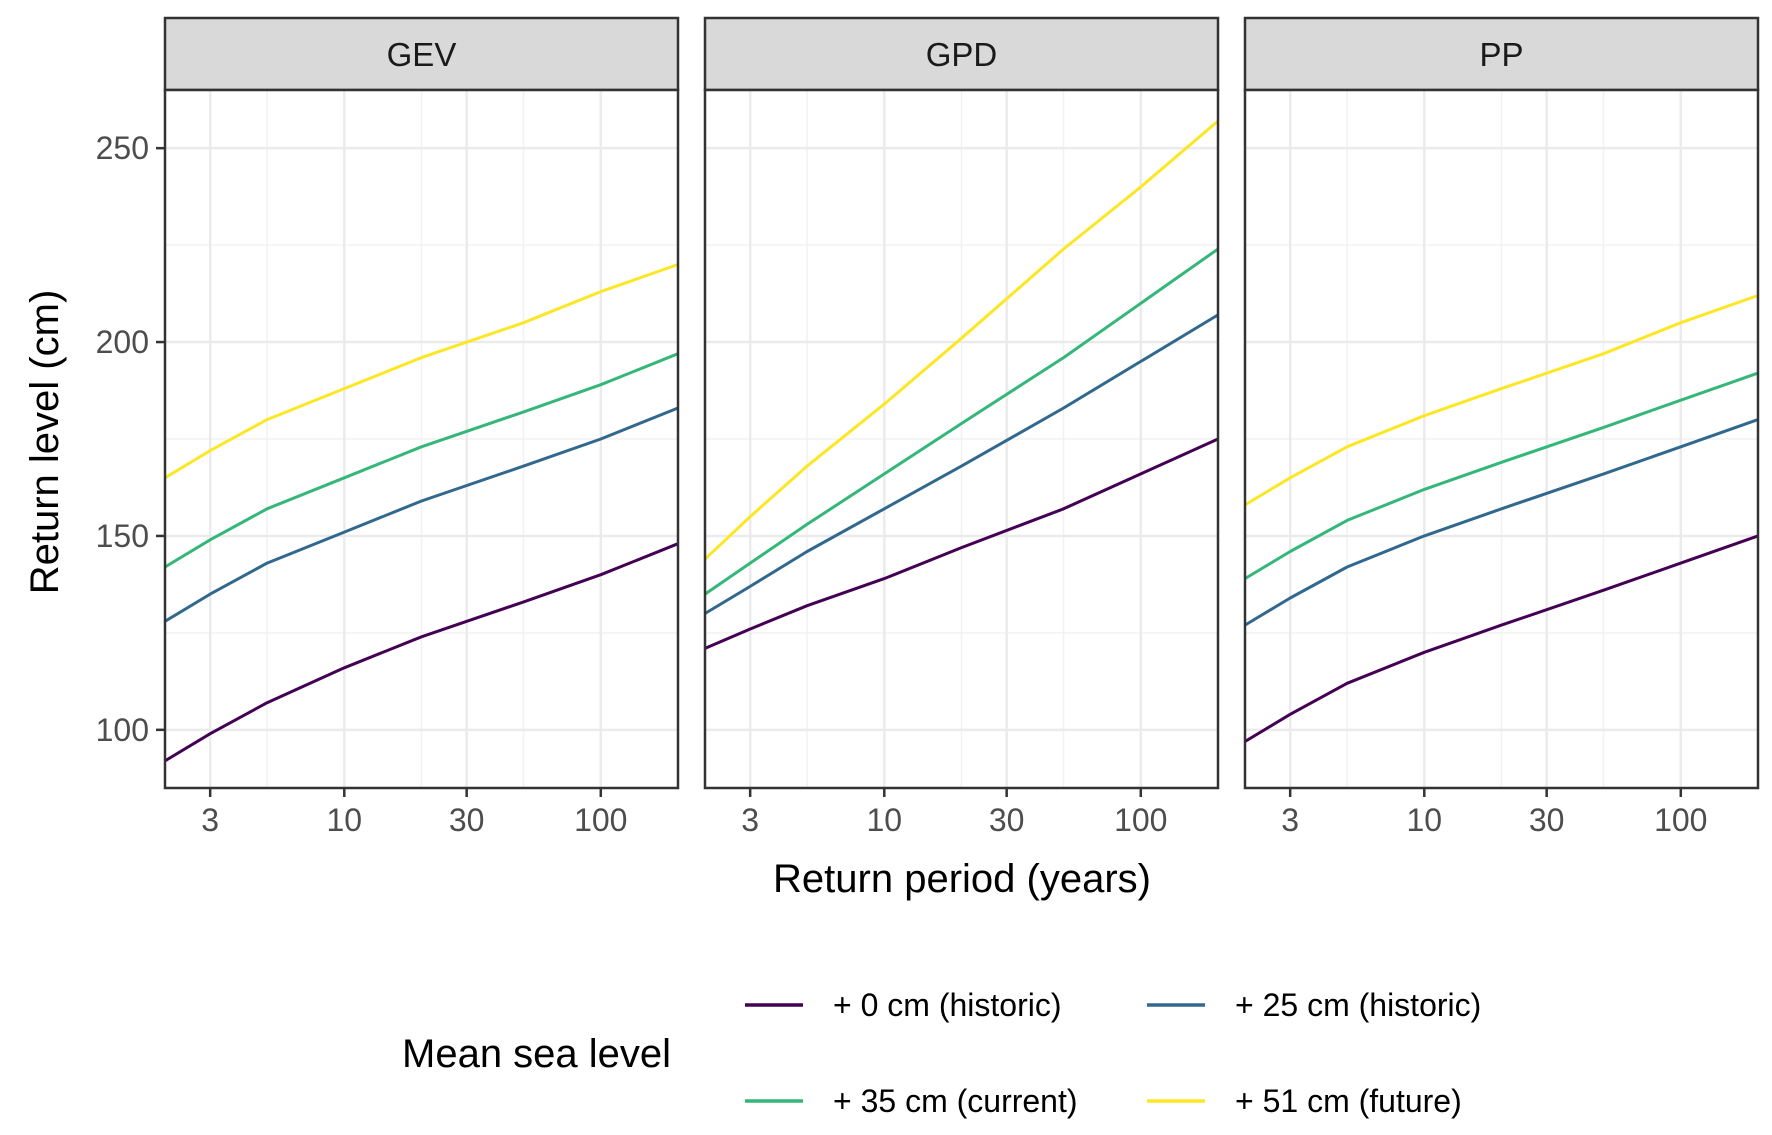 This screenshot has width=1772, height=1135. Describe the element at coordinates (122, 148) in the screenshot. I see `y-tick-label: 250` at that location.